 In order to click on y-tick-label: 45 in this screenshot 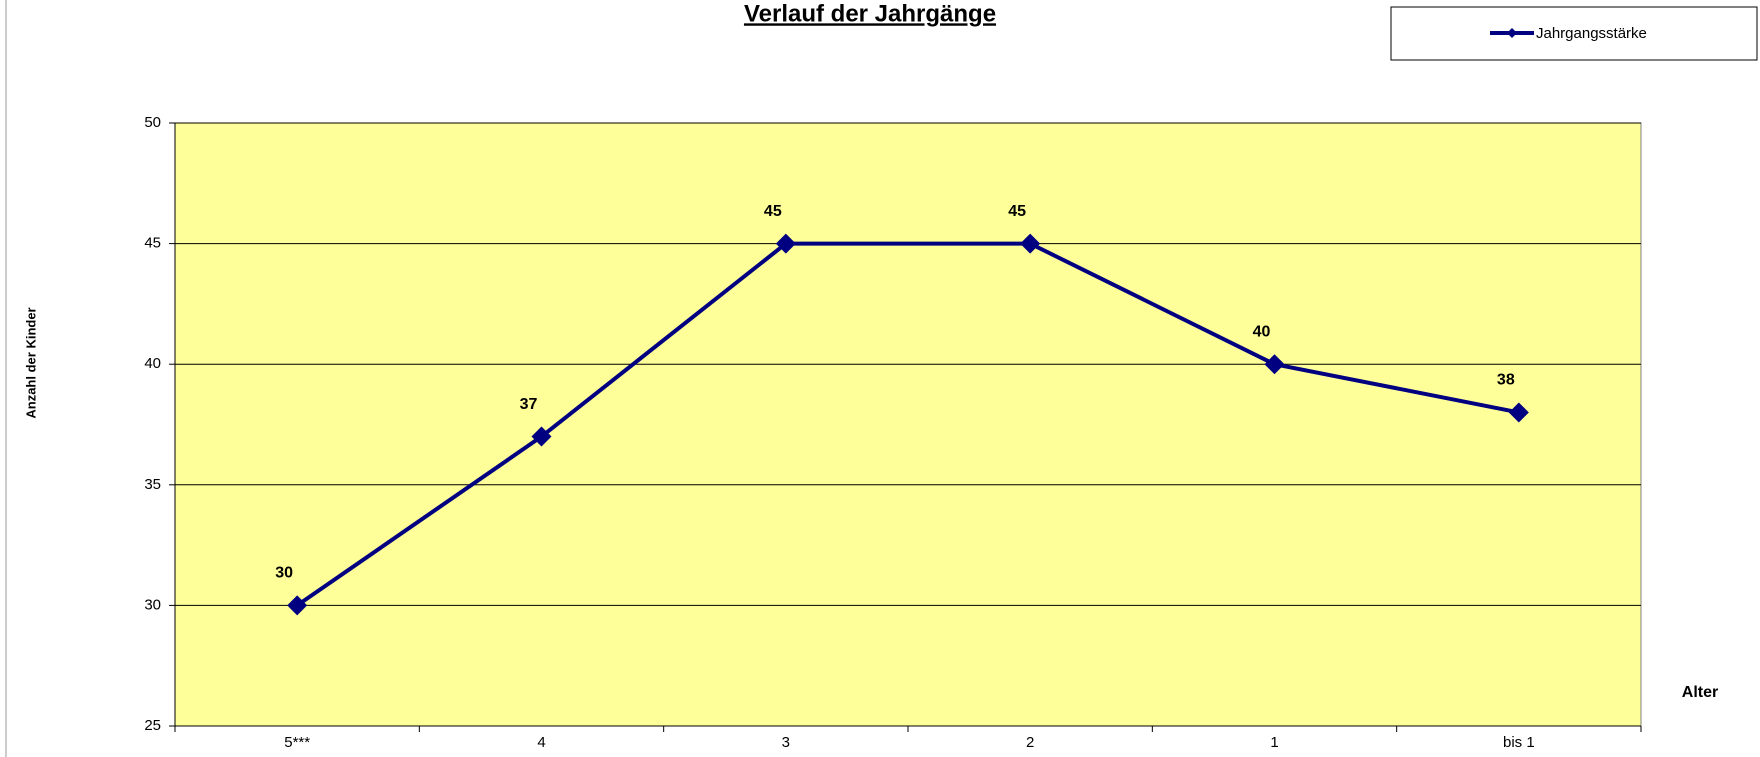, I will do `click(152, 243)`.